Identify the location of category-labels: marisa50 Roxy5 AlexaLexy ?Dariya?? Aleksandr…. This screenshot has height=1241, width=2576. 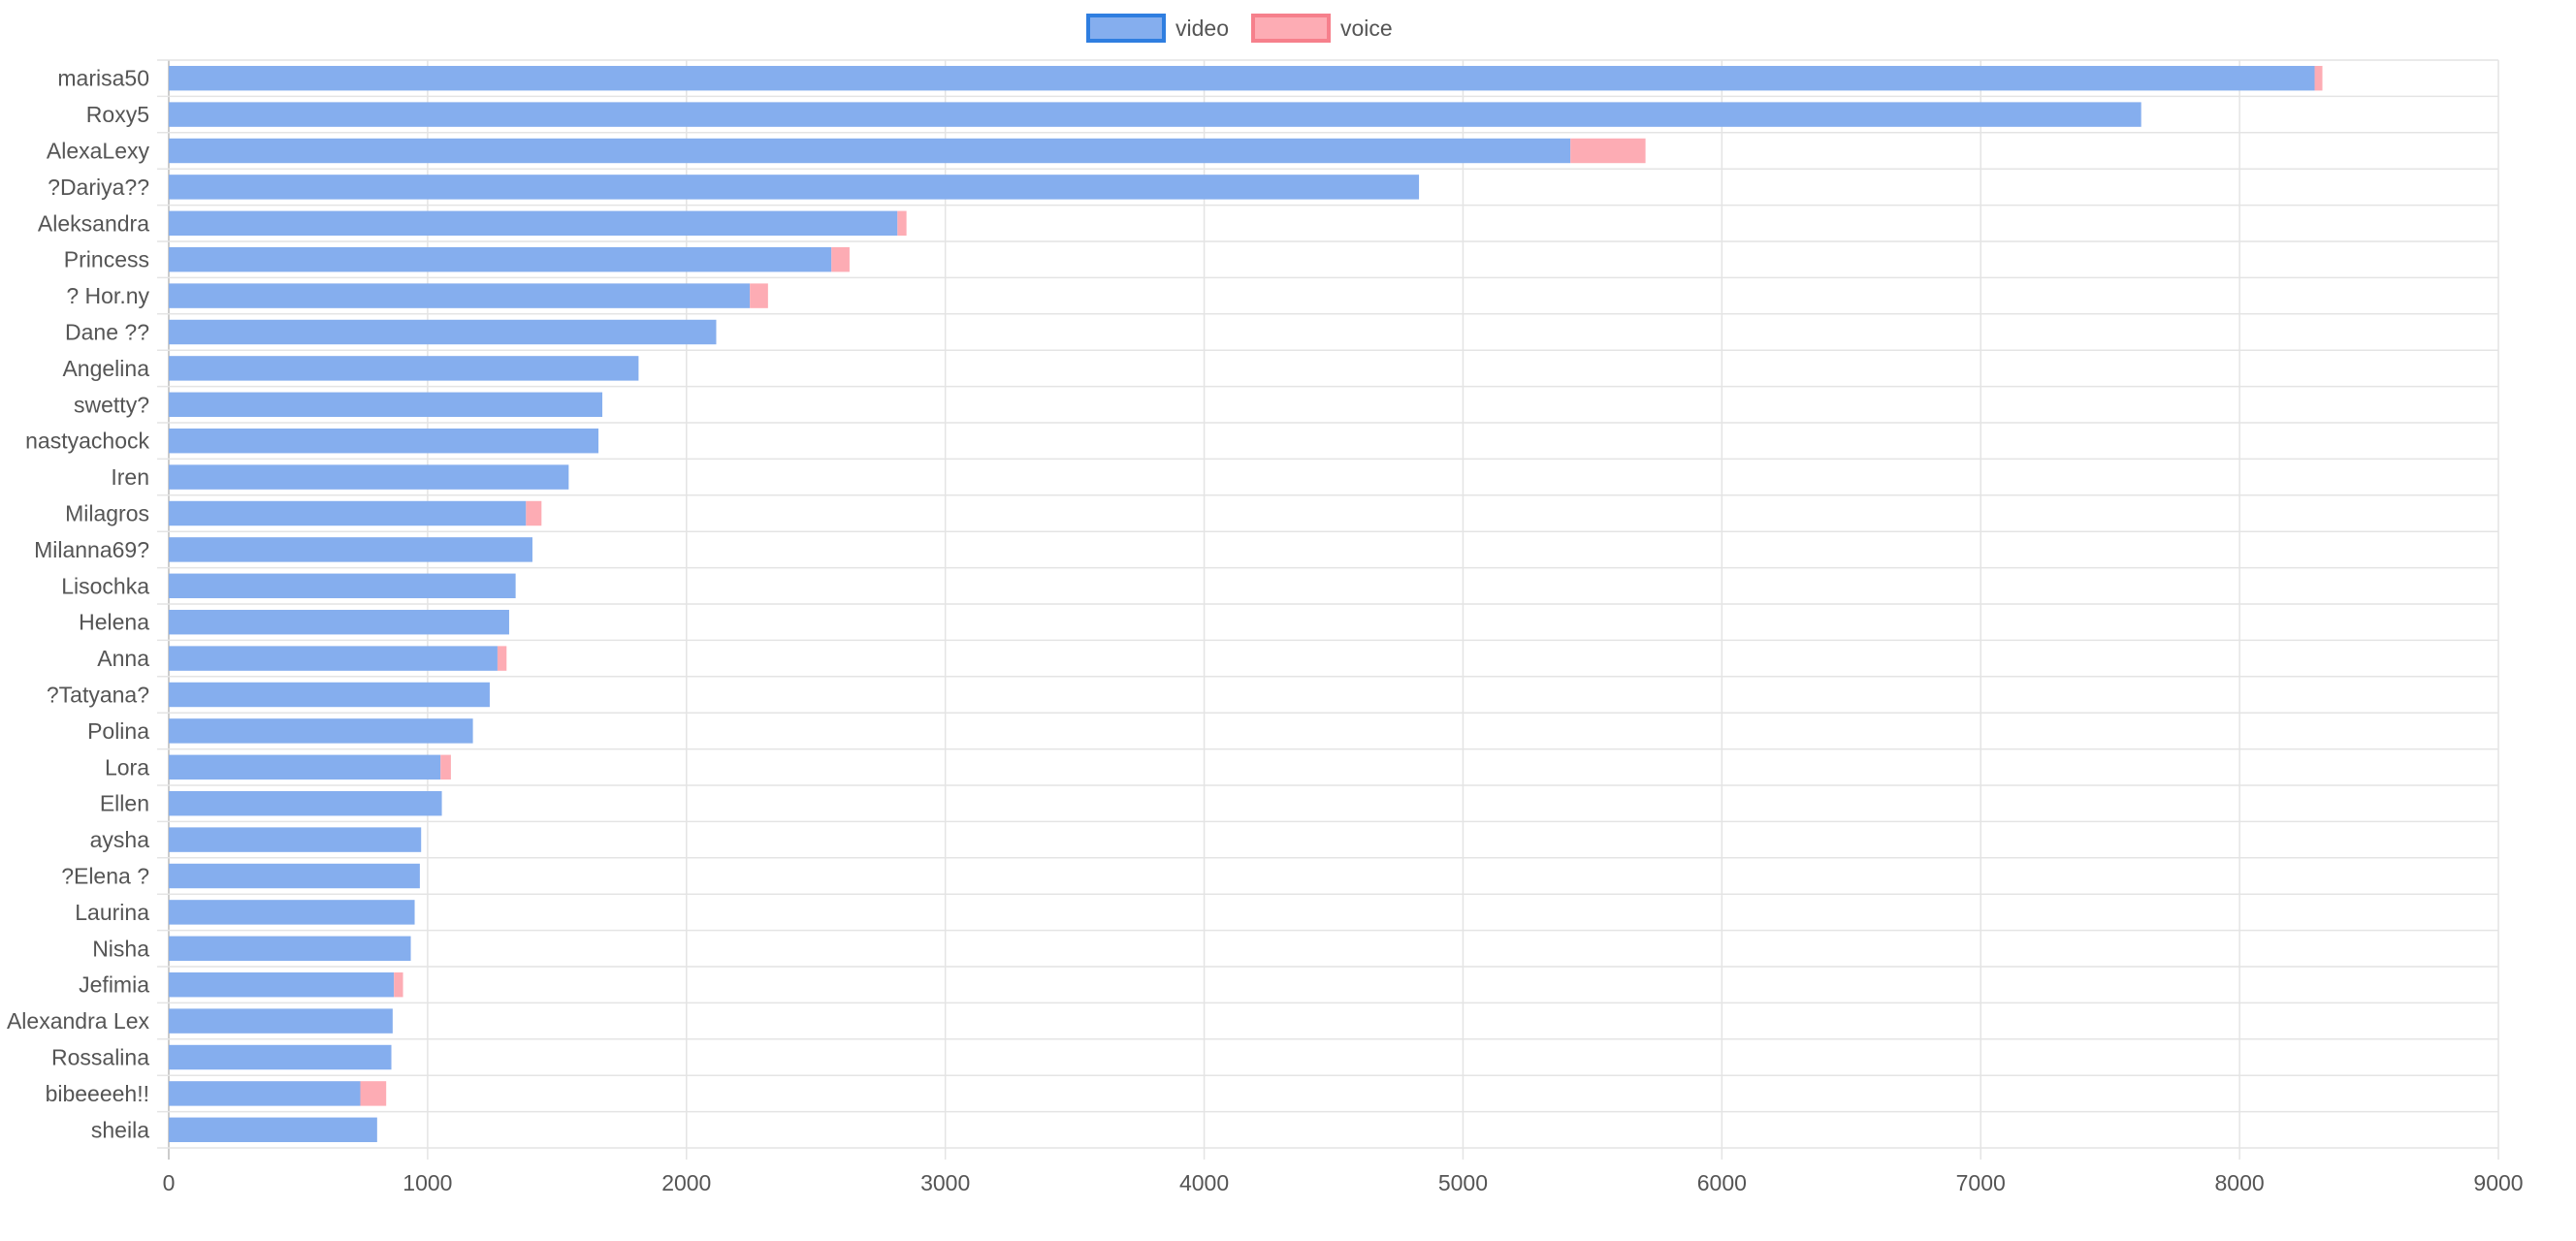
(78, 604).